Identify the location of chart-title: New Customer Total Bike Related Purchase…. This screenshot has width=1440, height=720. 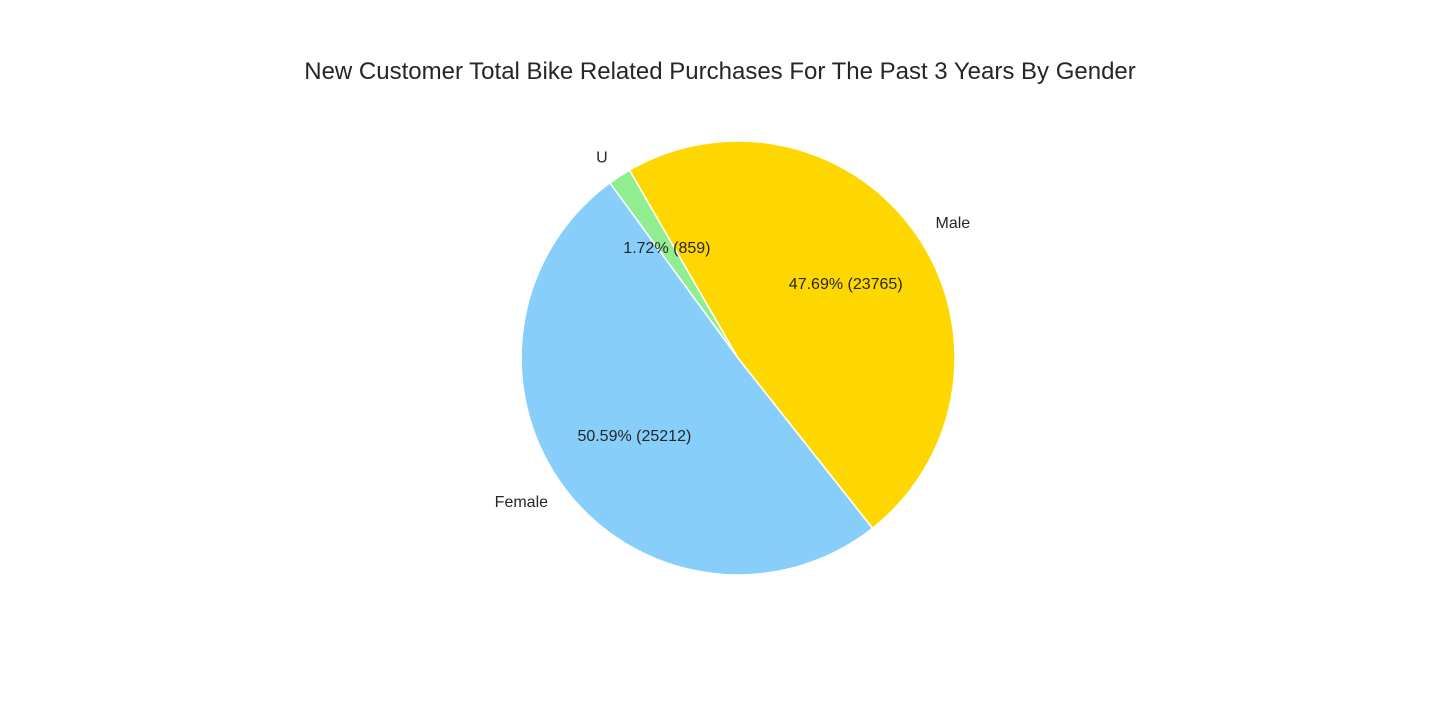
(720, 71).